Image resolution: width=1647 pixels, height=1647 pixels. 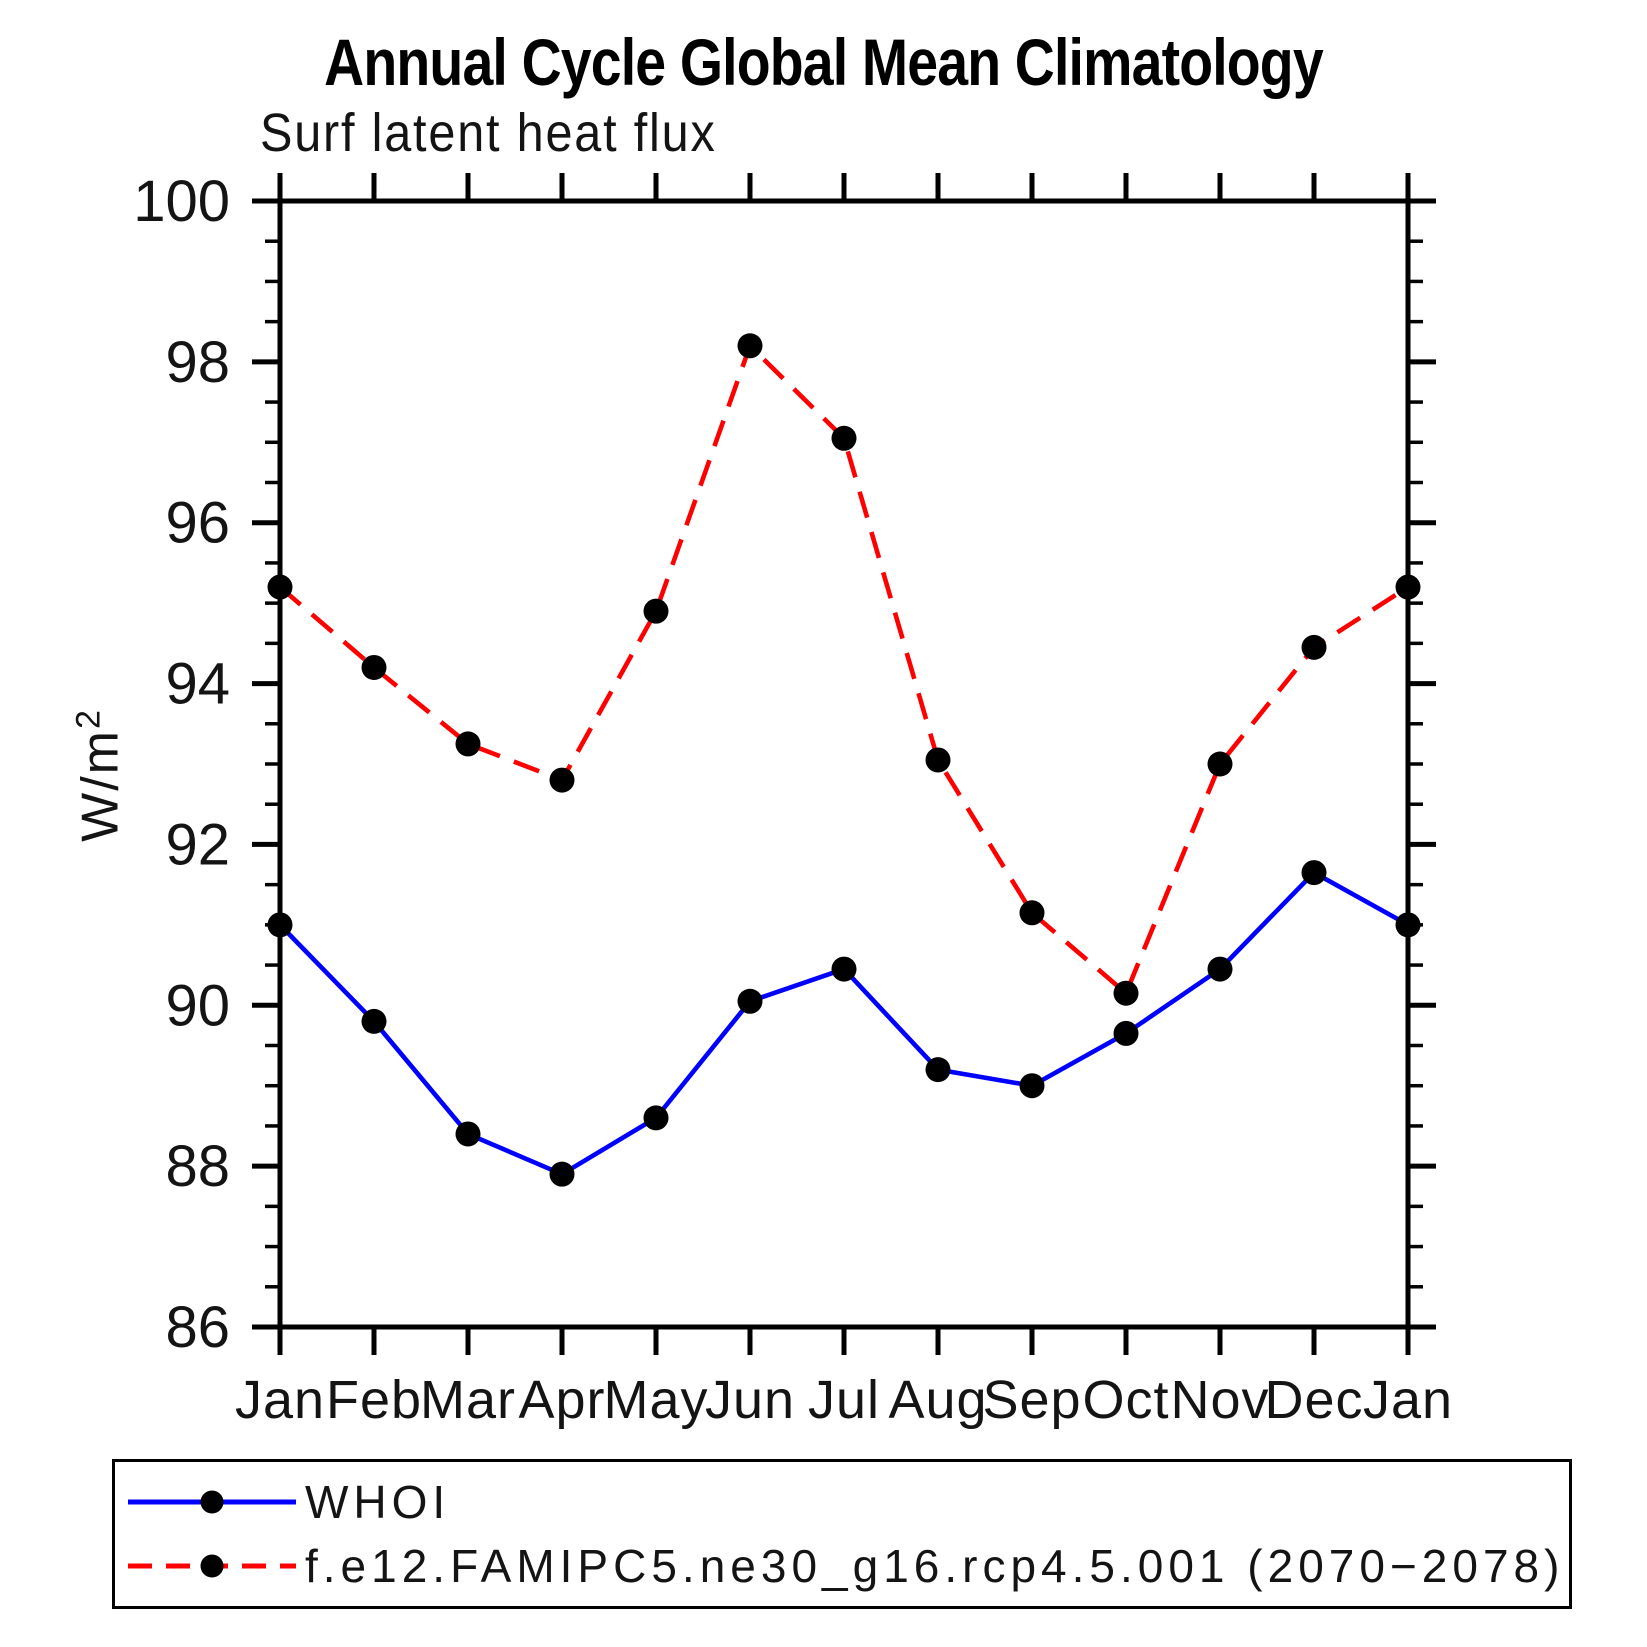 What do you see at coordinates (1313, 1400) in the screenshot?
I see `x-tick-label: Dec` at bounding box center [1313, 1400].